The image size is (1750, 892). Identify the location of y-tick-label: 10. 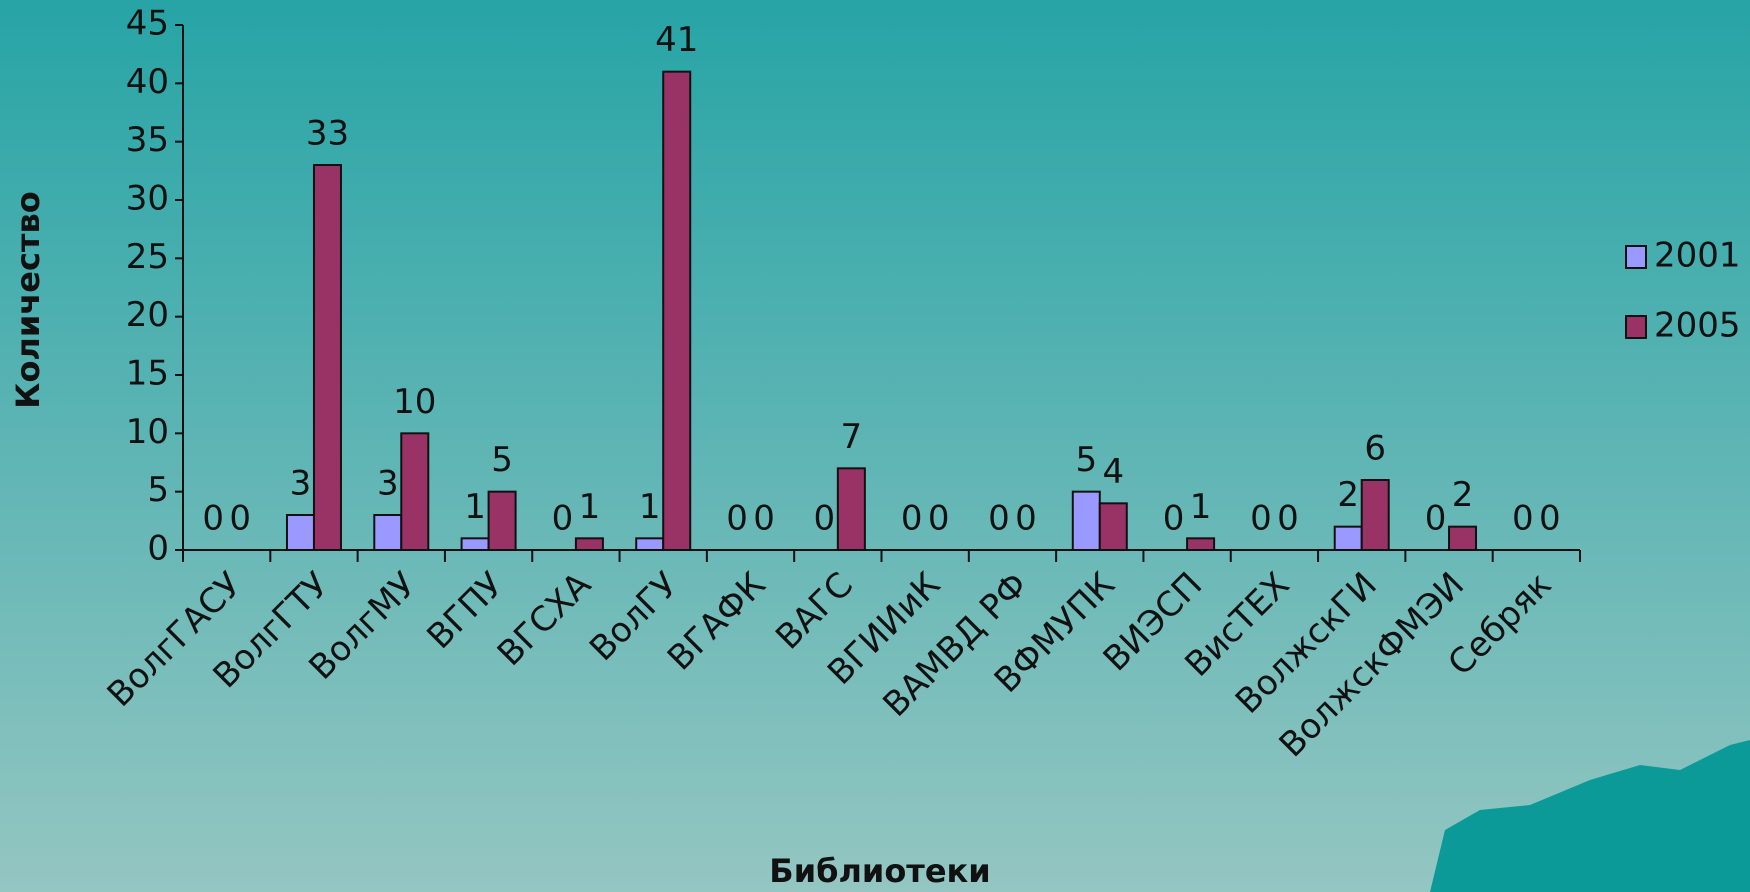
(147, 432).